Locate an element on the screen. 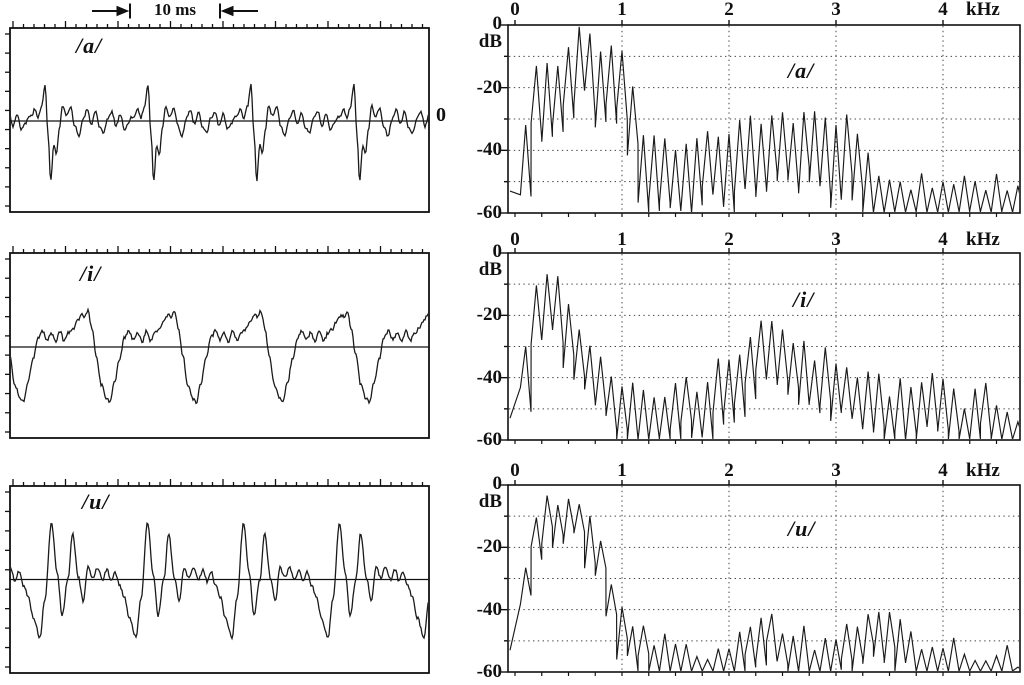 This screenshot has width=1024, height=685. waveform-trace-i is located at coordinates (219, 356).